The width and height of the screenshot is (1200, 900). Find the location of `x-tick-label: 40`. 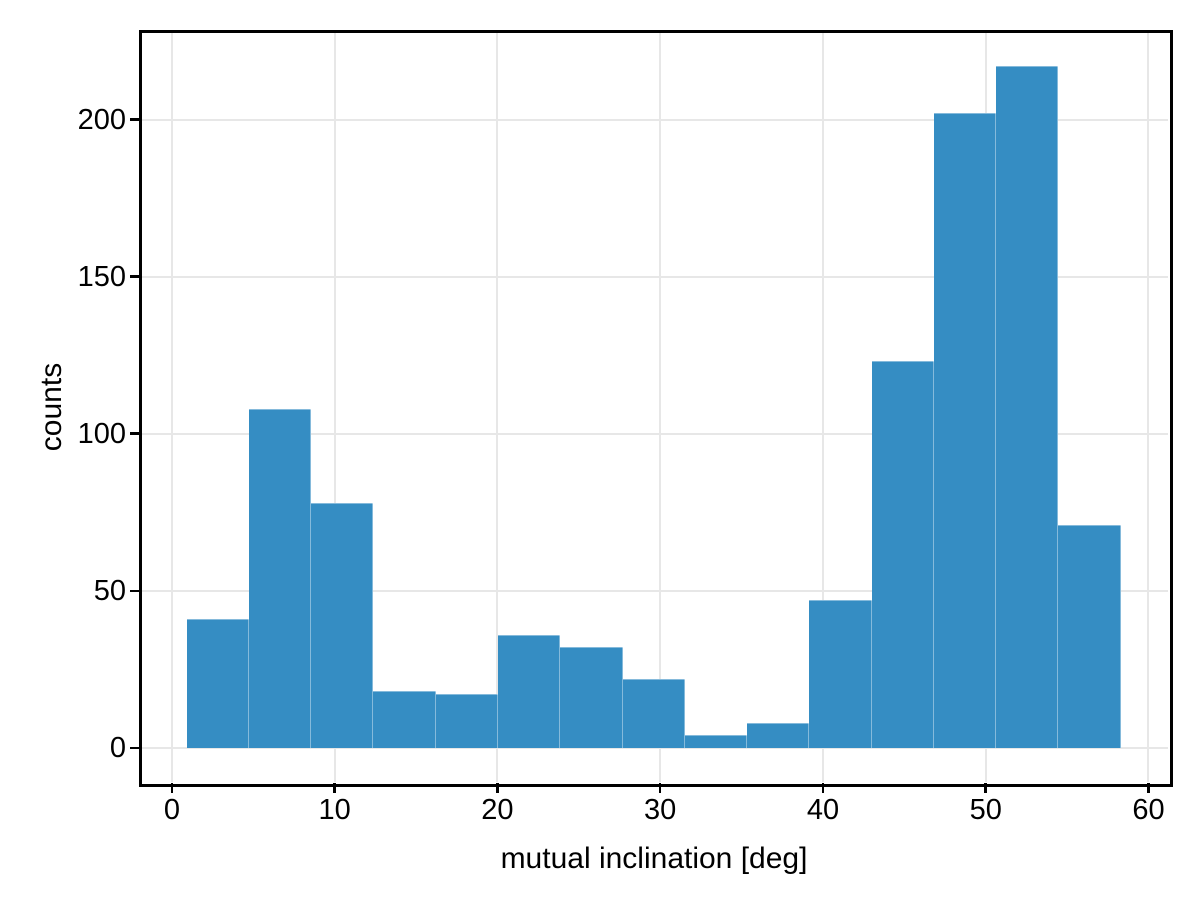

x-tick-label: 40 is located at coordinates (823, 810).